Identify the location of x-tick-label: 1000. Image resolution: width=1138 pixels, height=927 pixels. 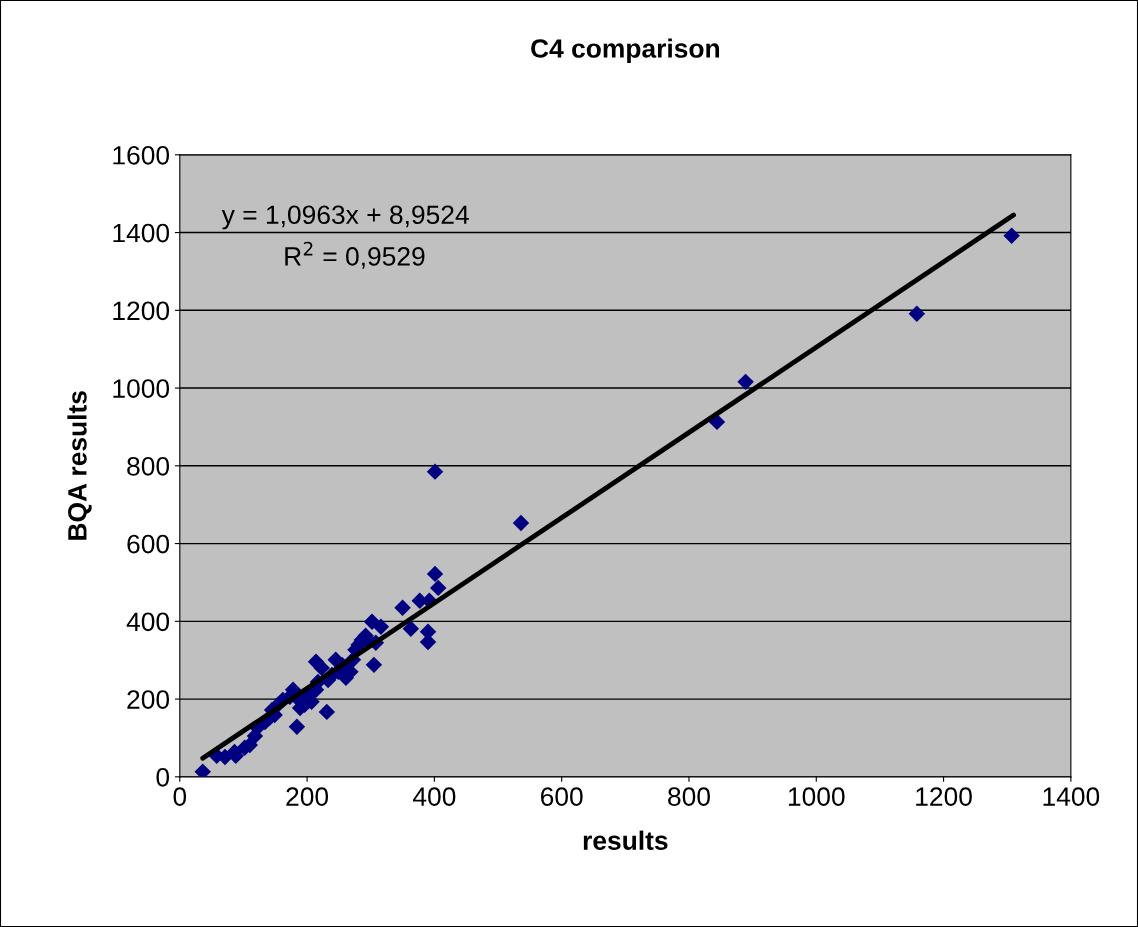
(816, 796).